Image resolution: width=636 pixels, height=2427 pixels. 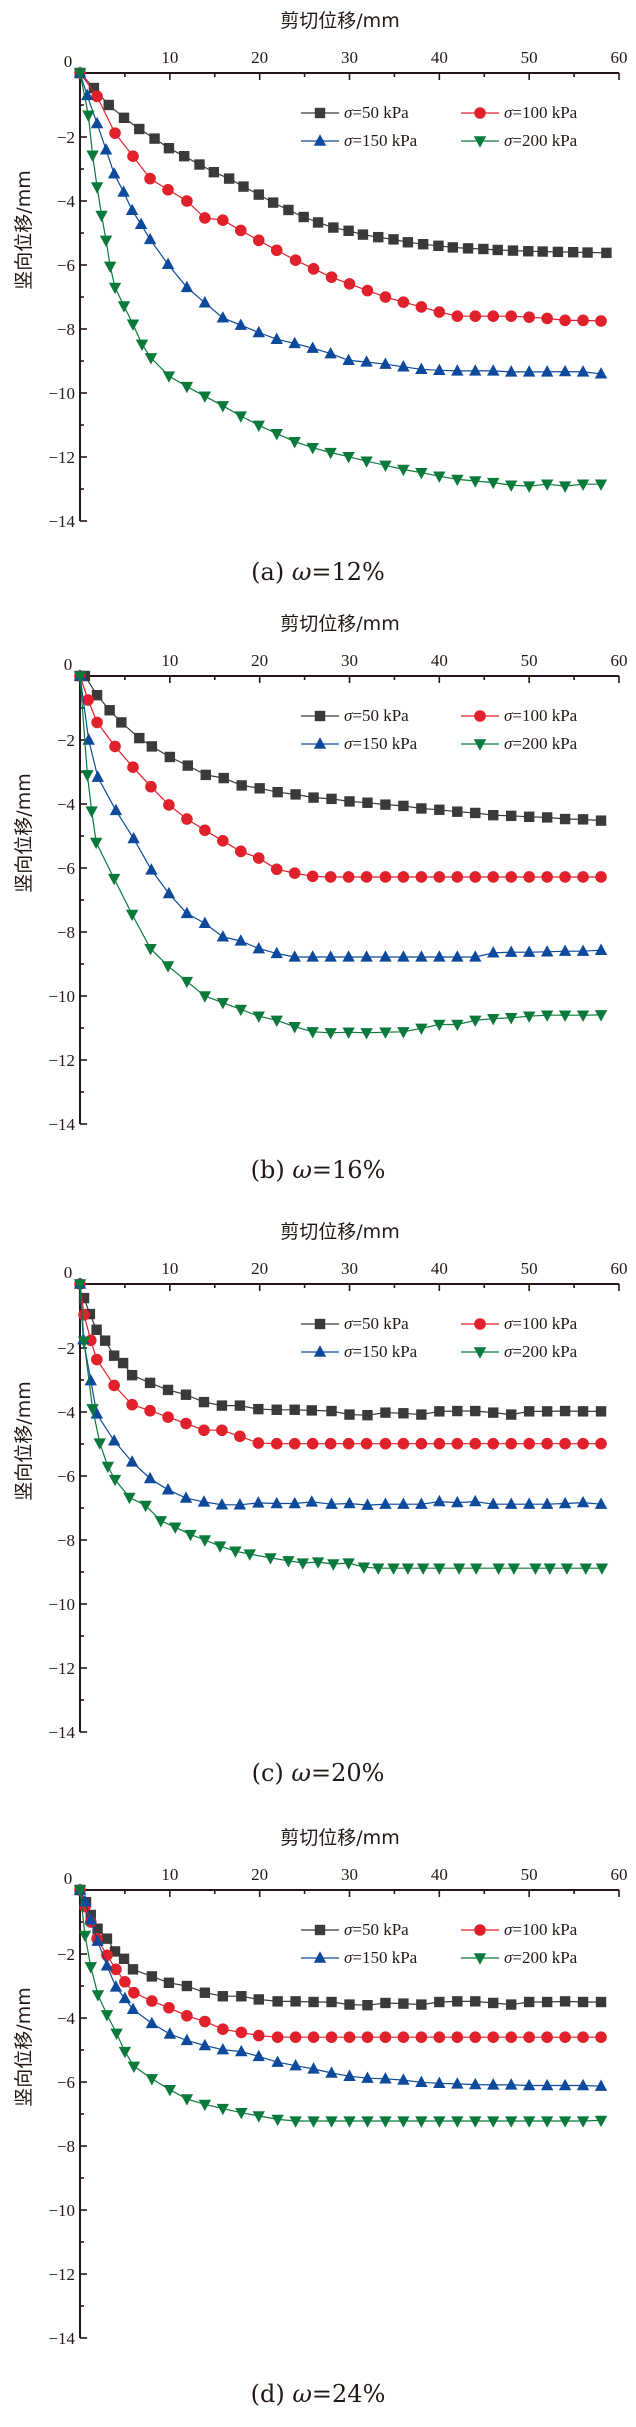 I want to click on series-circle, so click(x=340, y=1364).